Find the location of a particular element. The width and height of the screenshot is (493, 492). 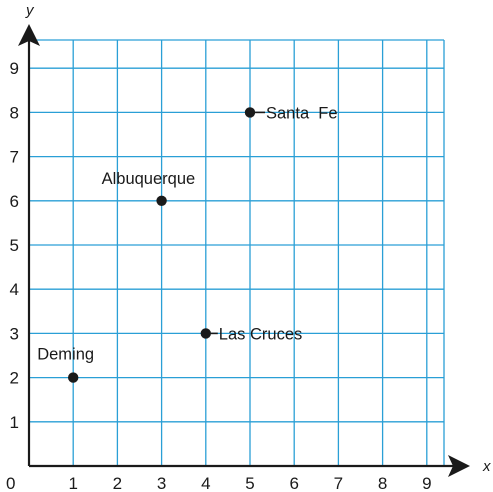

point-label: Las Cruces is located at coordinates (260, 334).